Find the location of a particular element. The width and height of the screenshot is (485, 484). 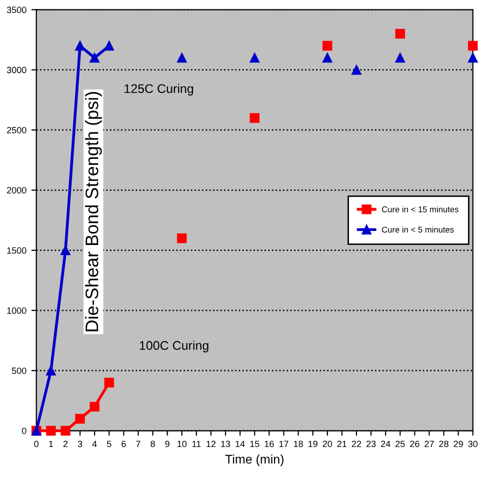

x-tick-label: 29 is located at coordinates (458, 444).